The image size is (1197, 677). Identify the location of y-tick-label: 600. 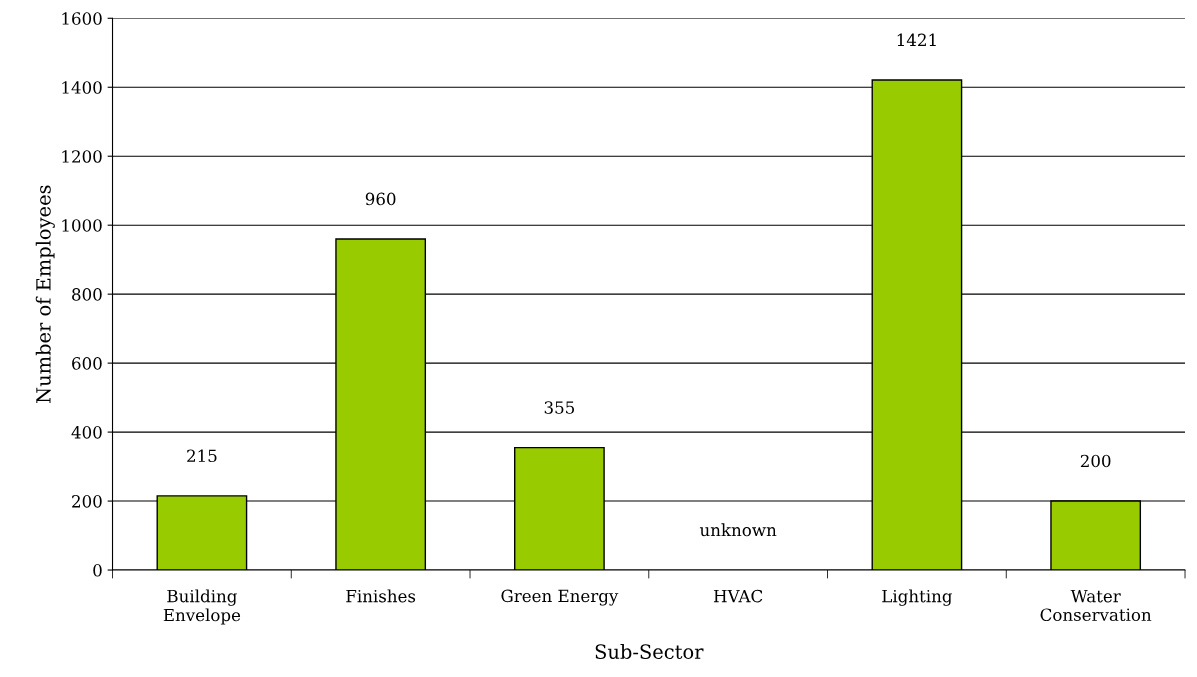
(87, 363).